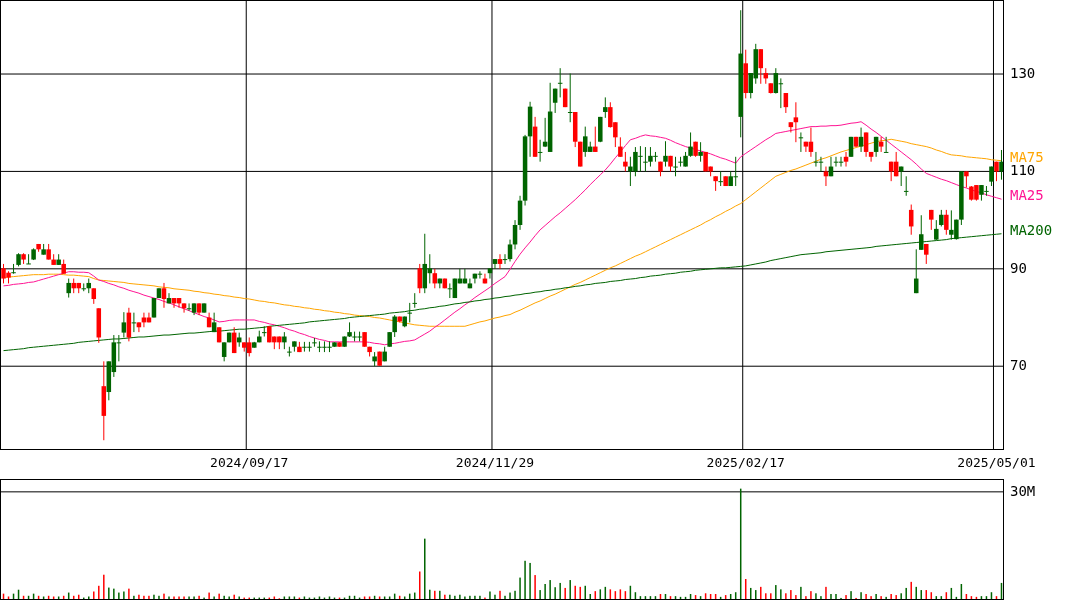  Describe the element at coordinates (1023, 73) in the screenshot. I see `y-tick-label: 130` at that location.